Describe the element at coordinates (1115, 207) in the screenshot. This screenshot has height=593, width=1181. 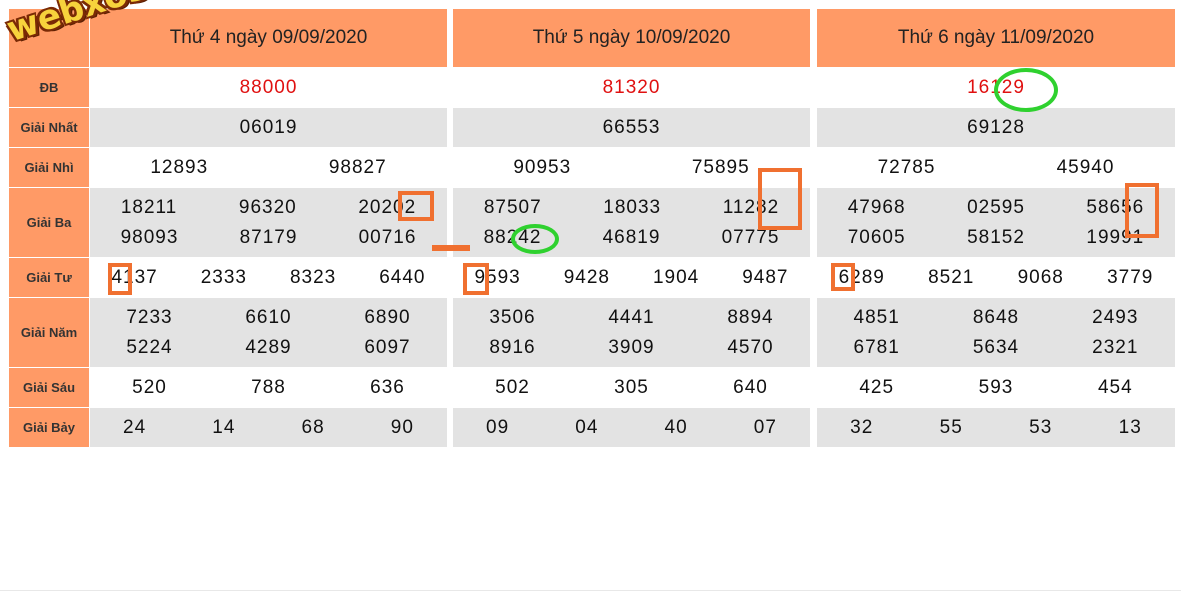
I see `prize-number: 58656` at that location.